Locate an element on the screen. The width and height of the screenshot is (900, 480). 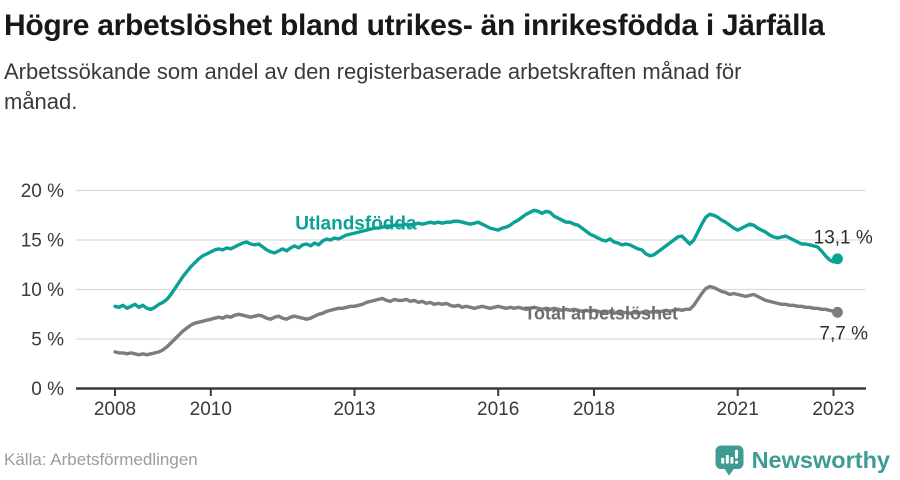
x-tick-label-2010: 2010 is located at coordinates (211, 409).